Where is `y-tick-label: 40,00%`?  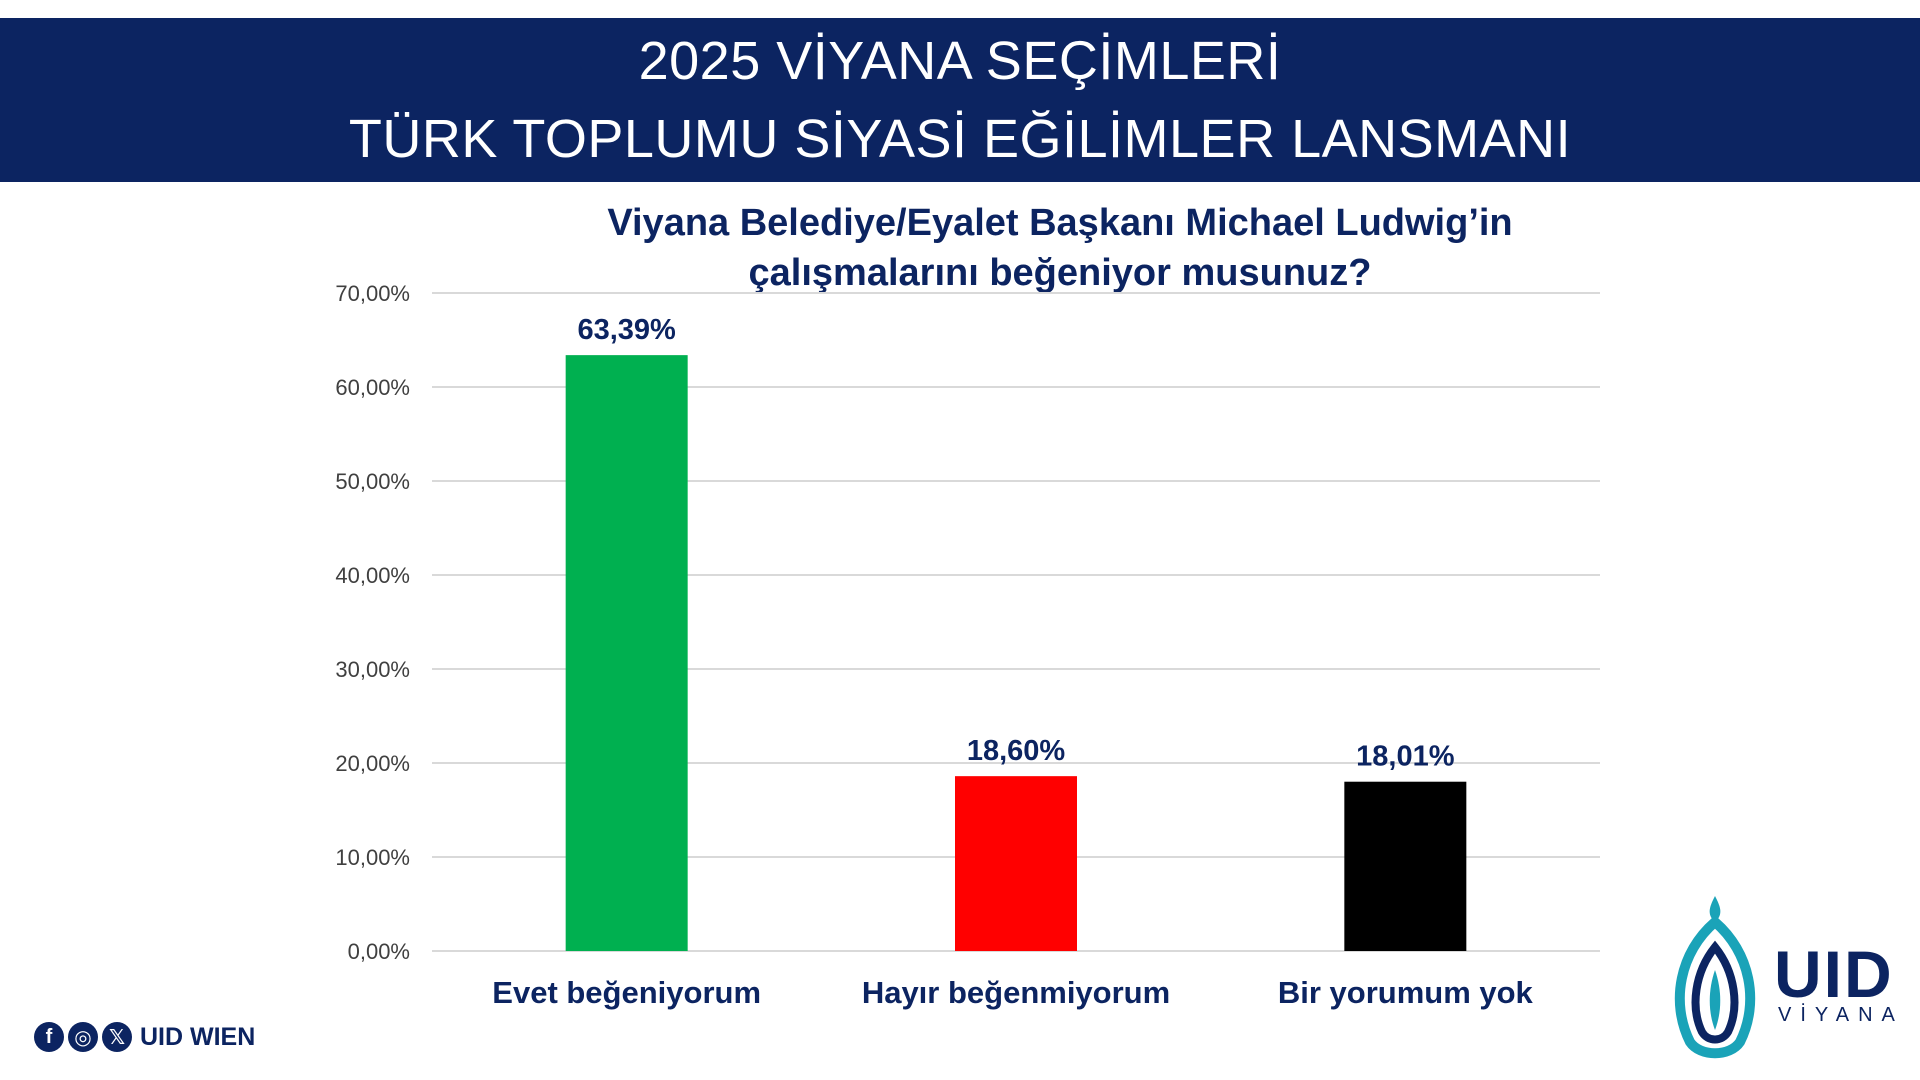
y-tick-label: 40,00% is located at coordinates (372, 575).